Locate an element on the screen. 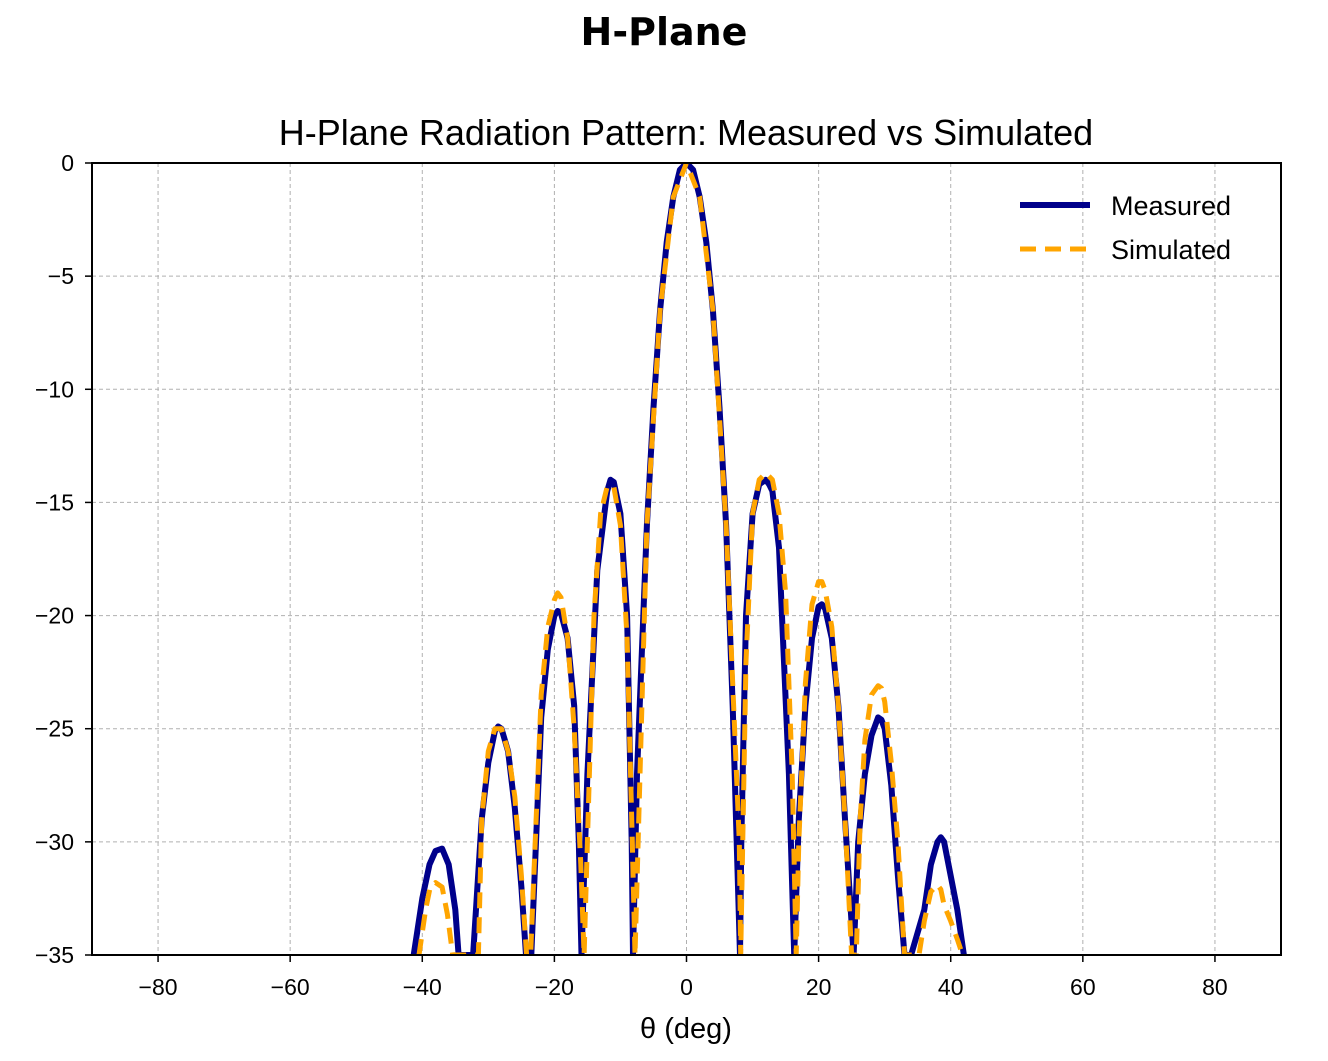 This screenshot has height=1061, width=1328. y-tick-label: 0 is located at coordinates (67, 163).